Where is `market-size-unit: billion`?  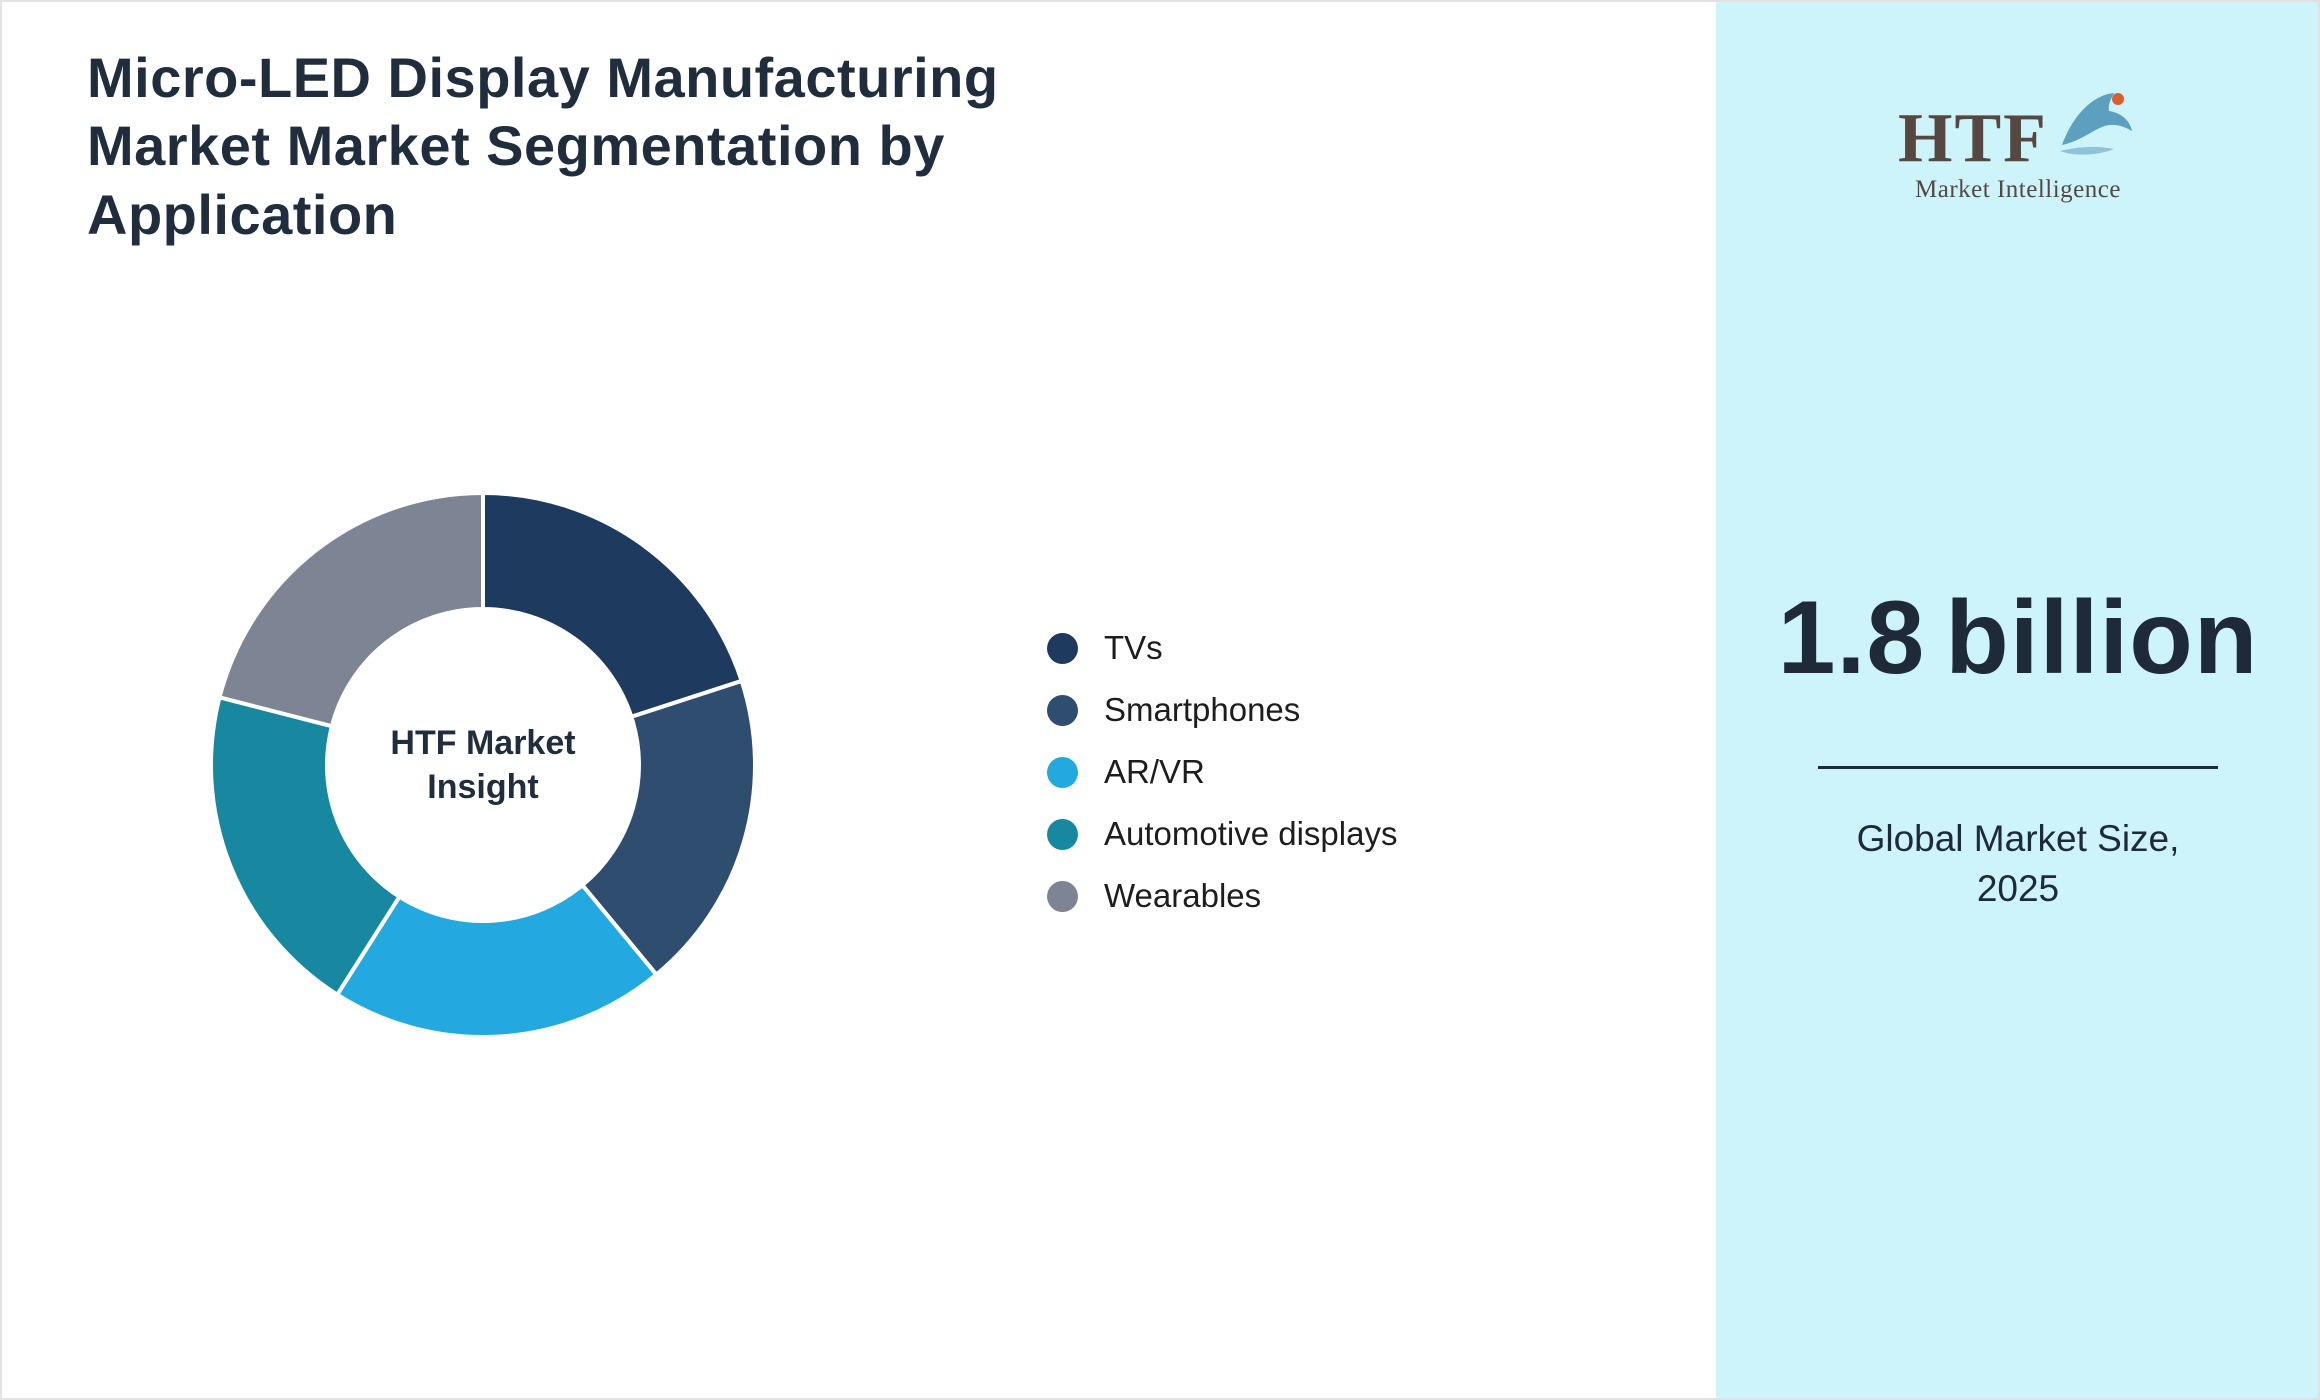 market-size-unit: billion is located at coordinates (2102, 638).